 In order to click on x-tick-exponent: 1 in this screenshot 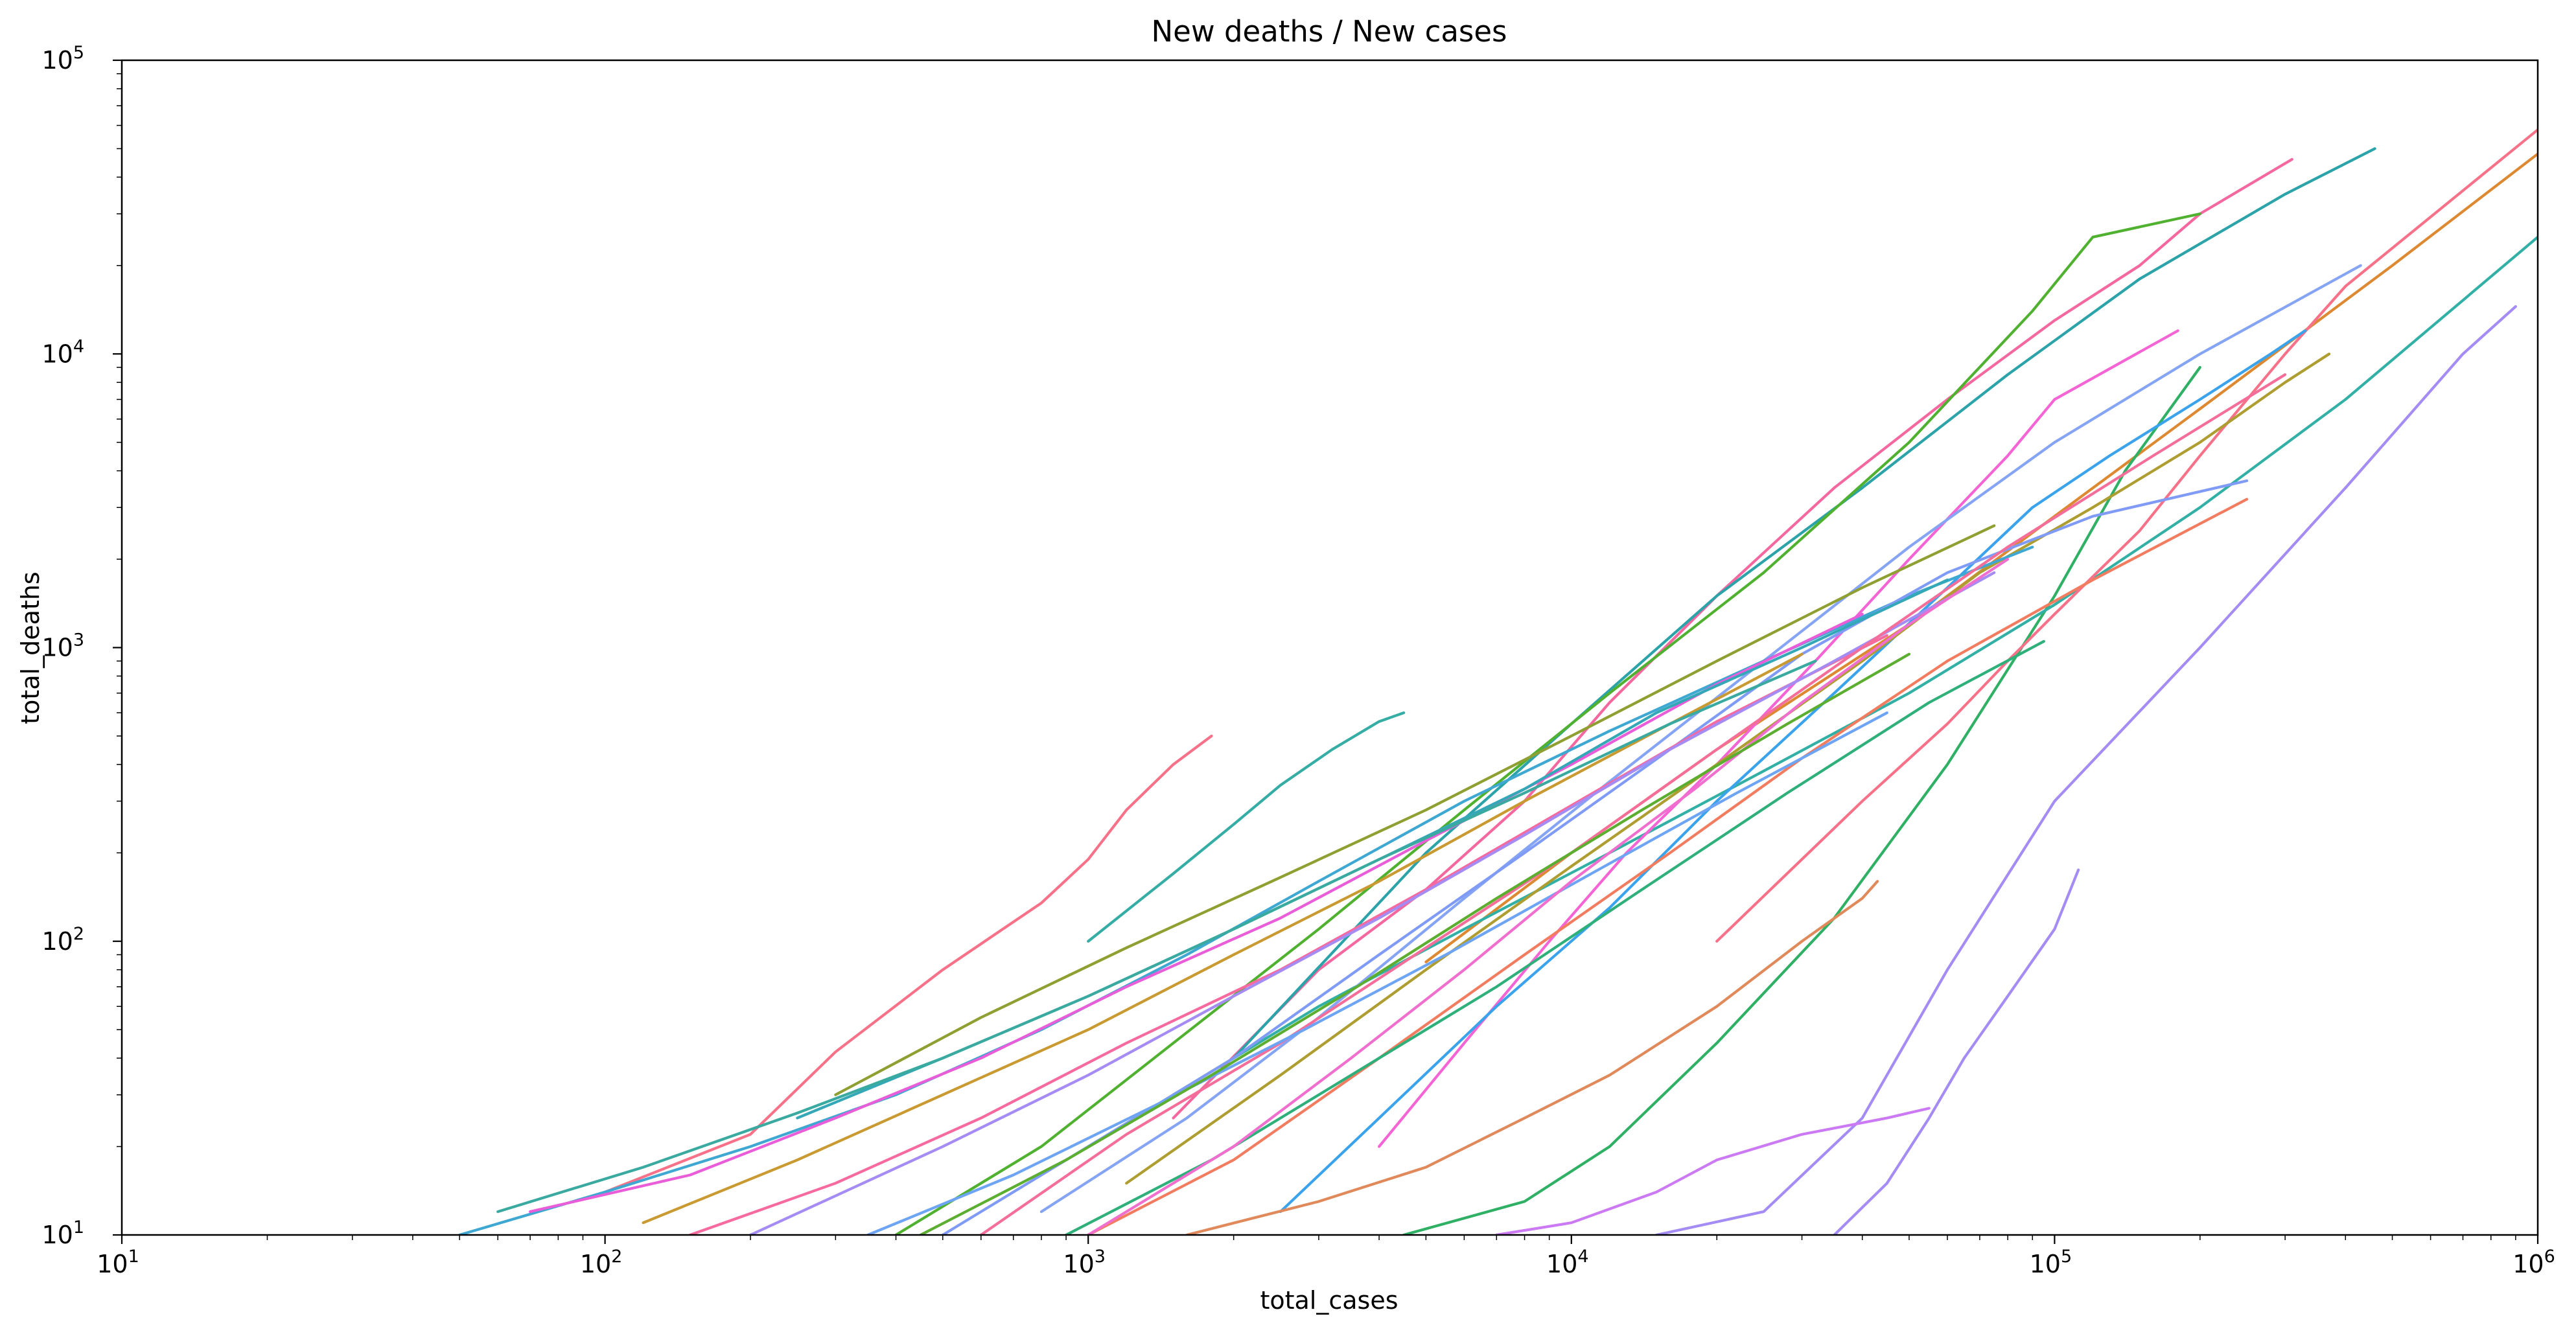, I will do `click(134, 1257)`.